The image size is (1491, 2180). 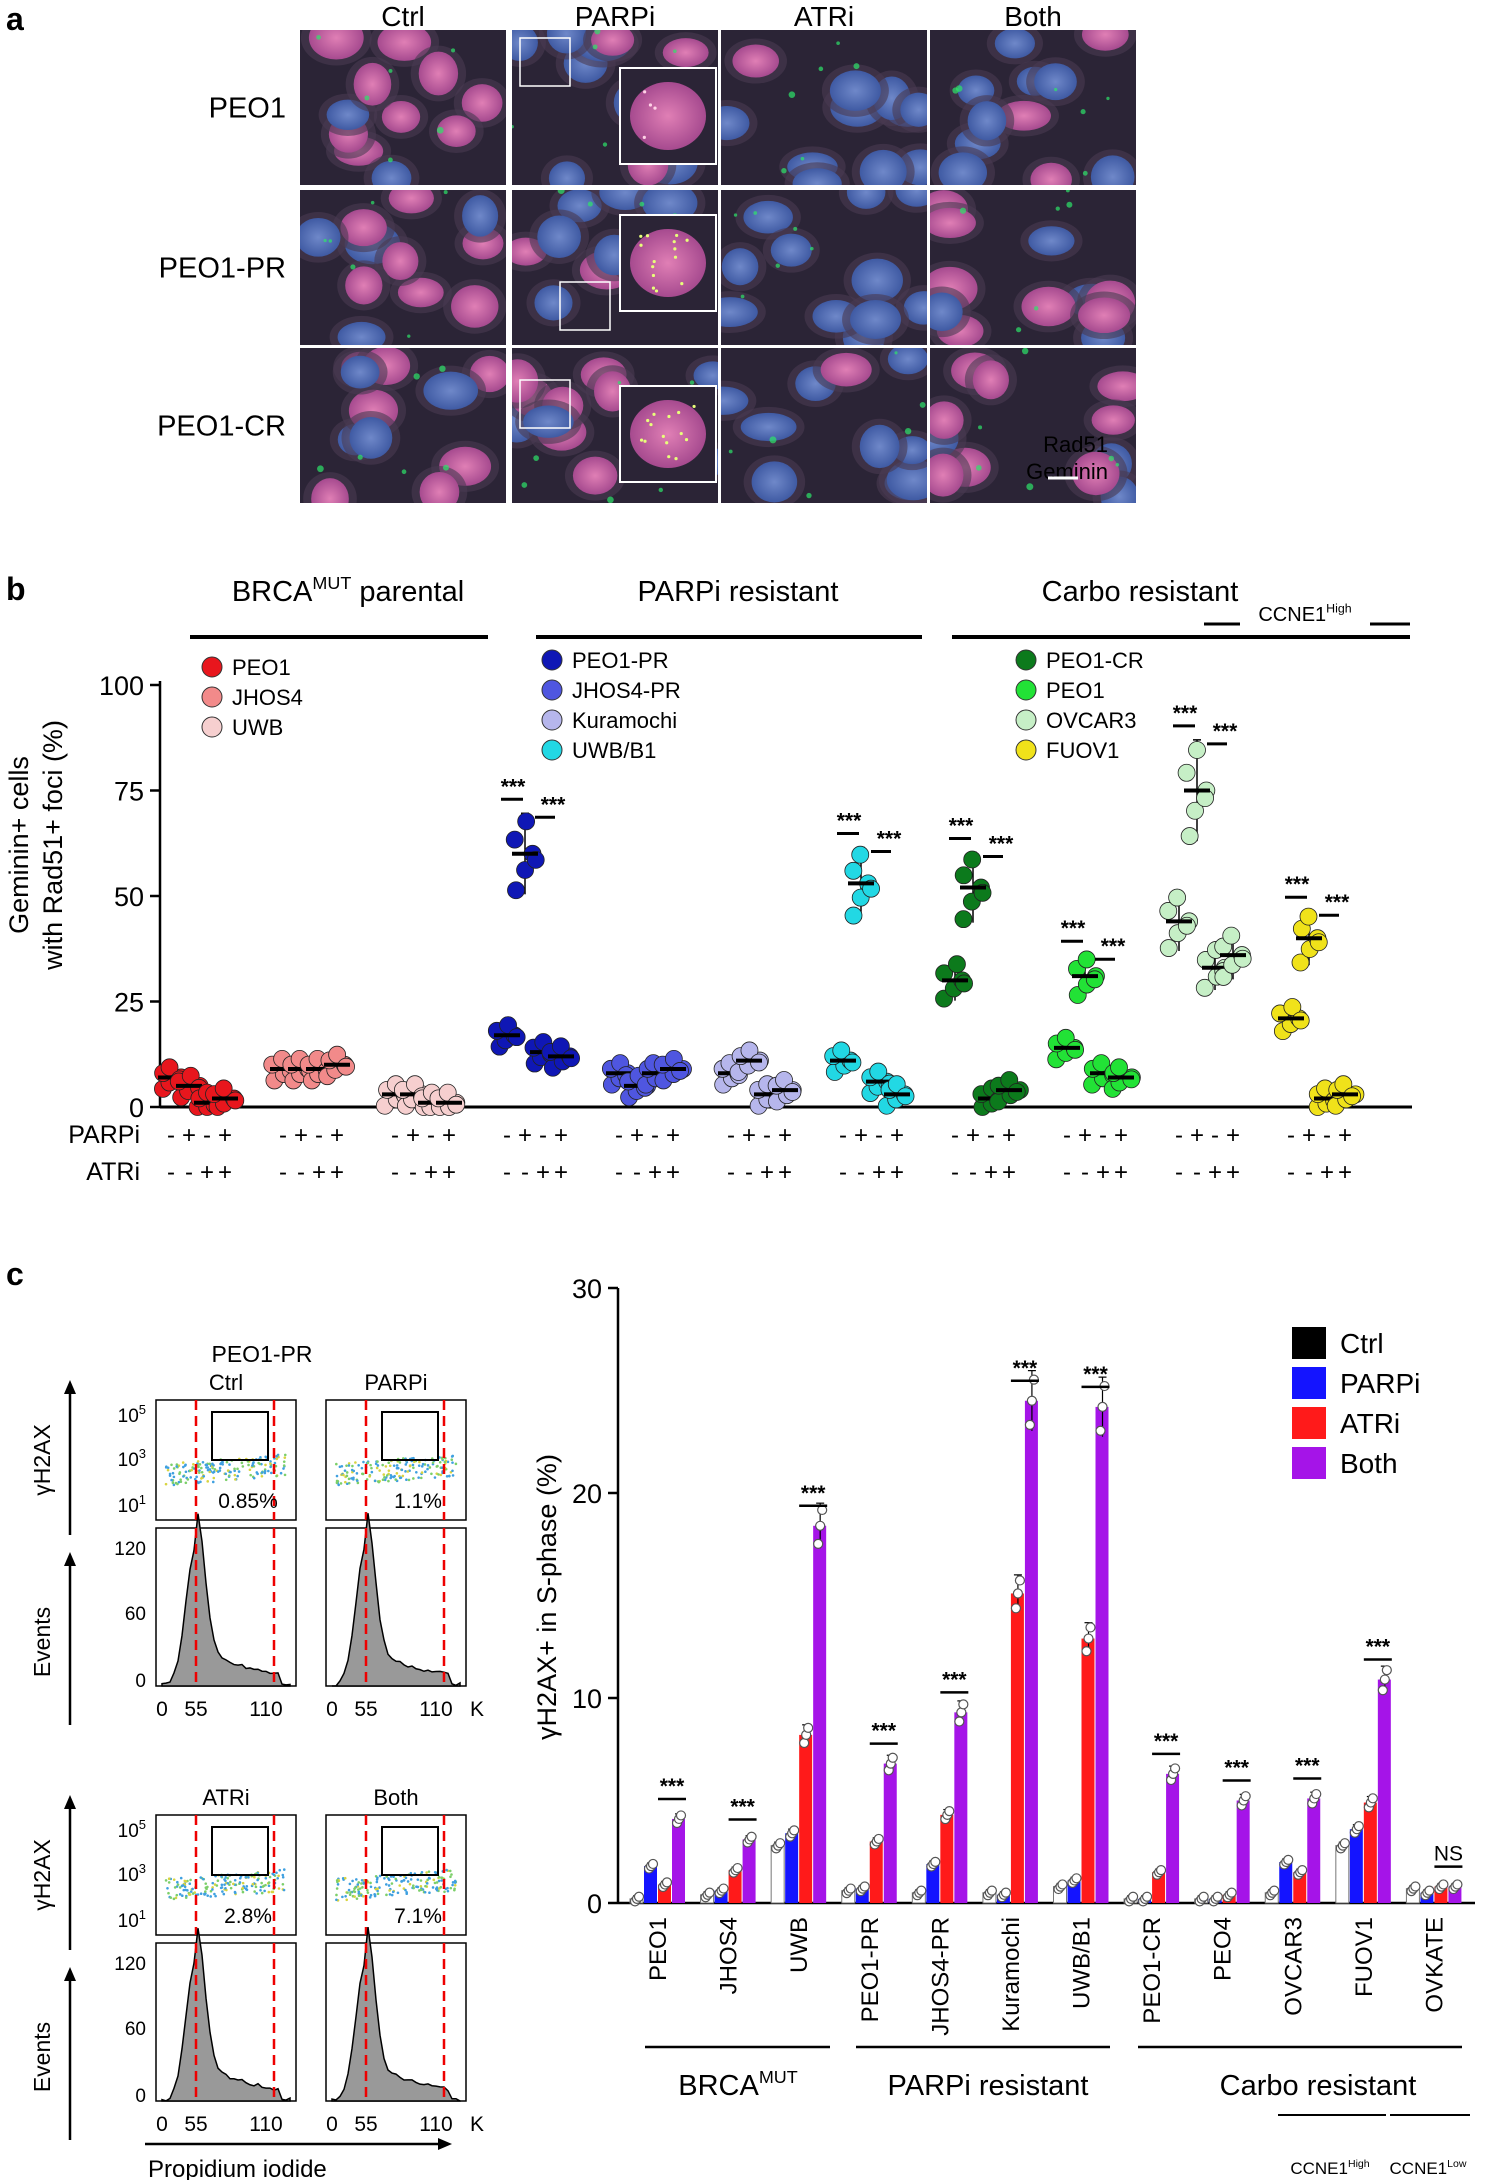 What do you see at coordinates (403, 267) in the screenshot?
I see `micrograph-peo1-pr-ctrl` at bounding box center [403, 267].